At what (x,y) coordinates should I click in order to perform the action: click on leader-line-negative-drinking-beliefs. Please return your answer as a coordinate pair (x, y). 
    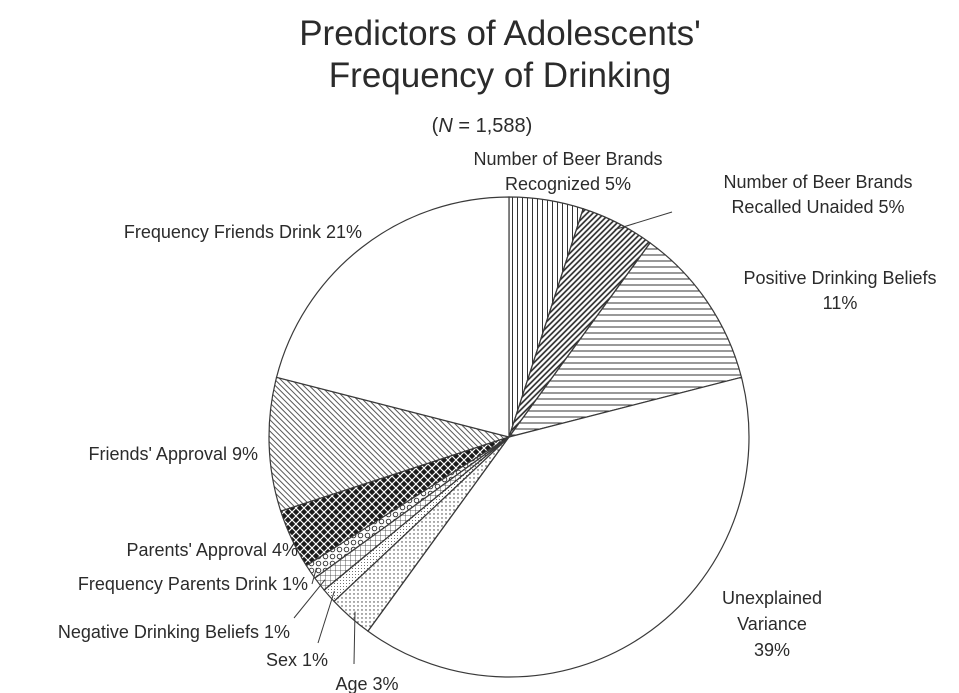
    Looking at the image, I should click on (309, 599).